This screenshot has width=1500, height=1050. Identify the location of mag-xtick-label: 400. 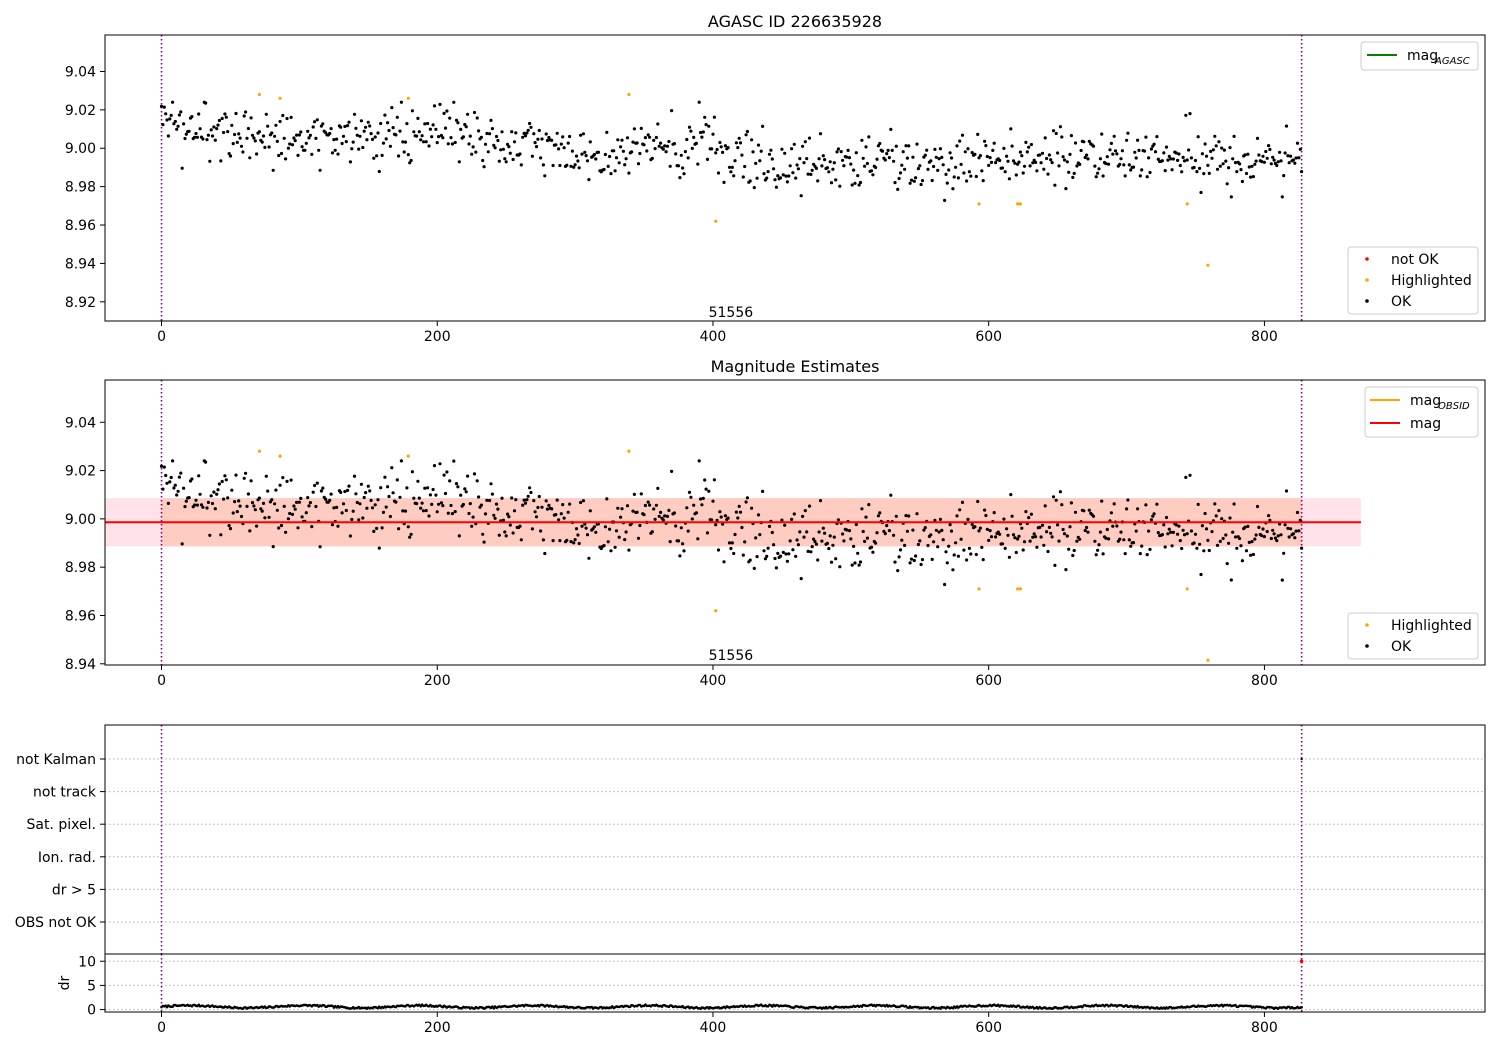
(713, 681).